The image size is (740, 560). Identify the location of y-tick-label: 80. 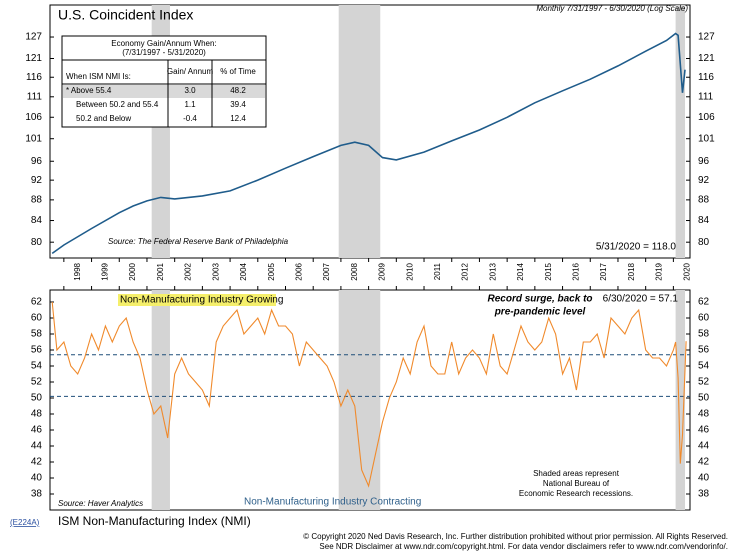
(37, 242).